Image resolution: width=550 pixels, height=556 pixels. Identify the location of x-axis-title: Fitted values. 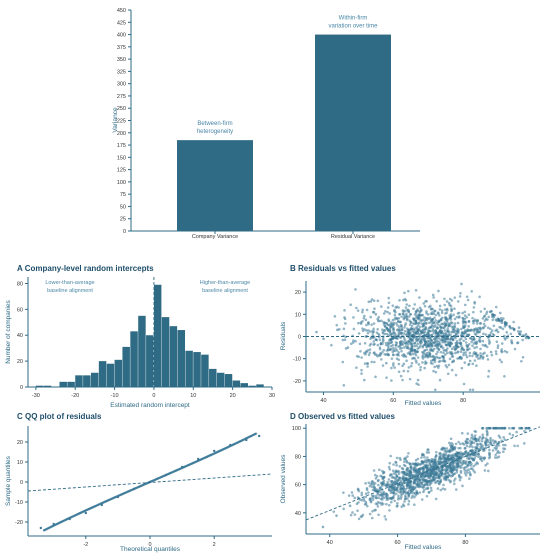
(424, 547).